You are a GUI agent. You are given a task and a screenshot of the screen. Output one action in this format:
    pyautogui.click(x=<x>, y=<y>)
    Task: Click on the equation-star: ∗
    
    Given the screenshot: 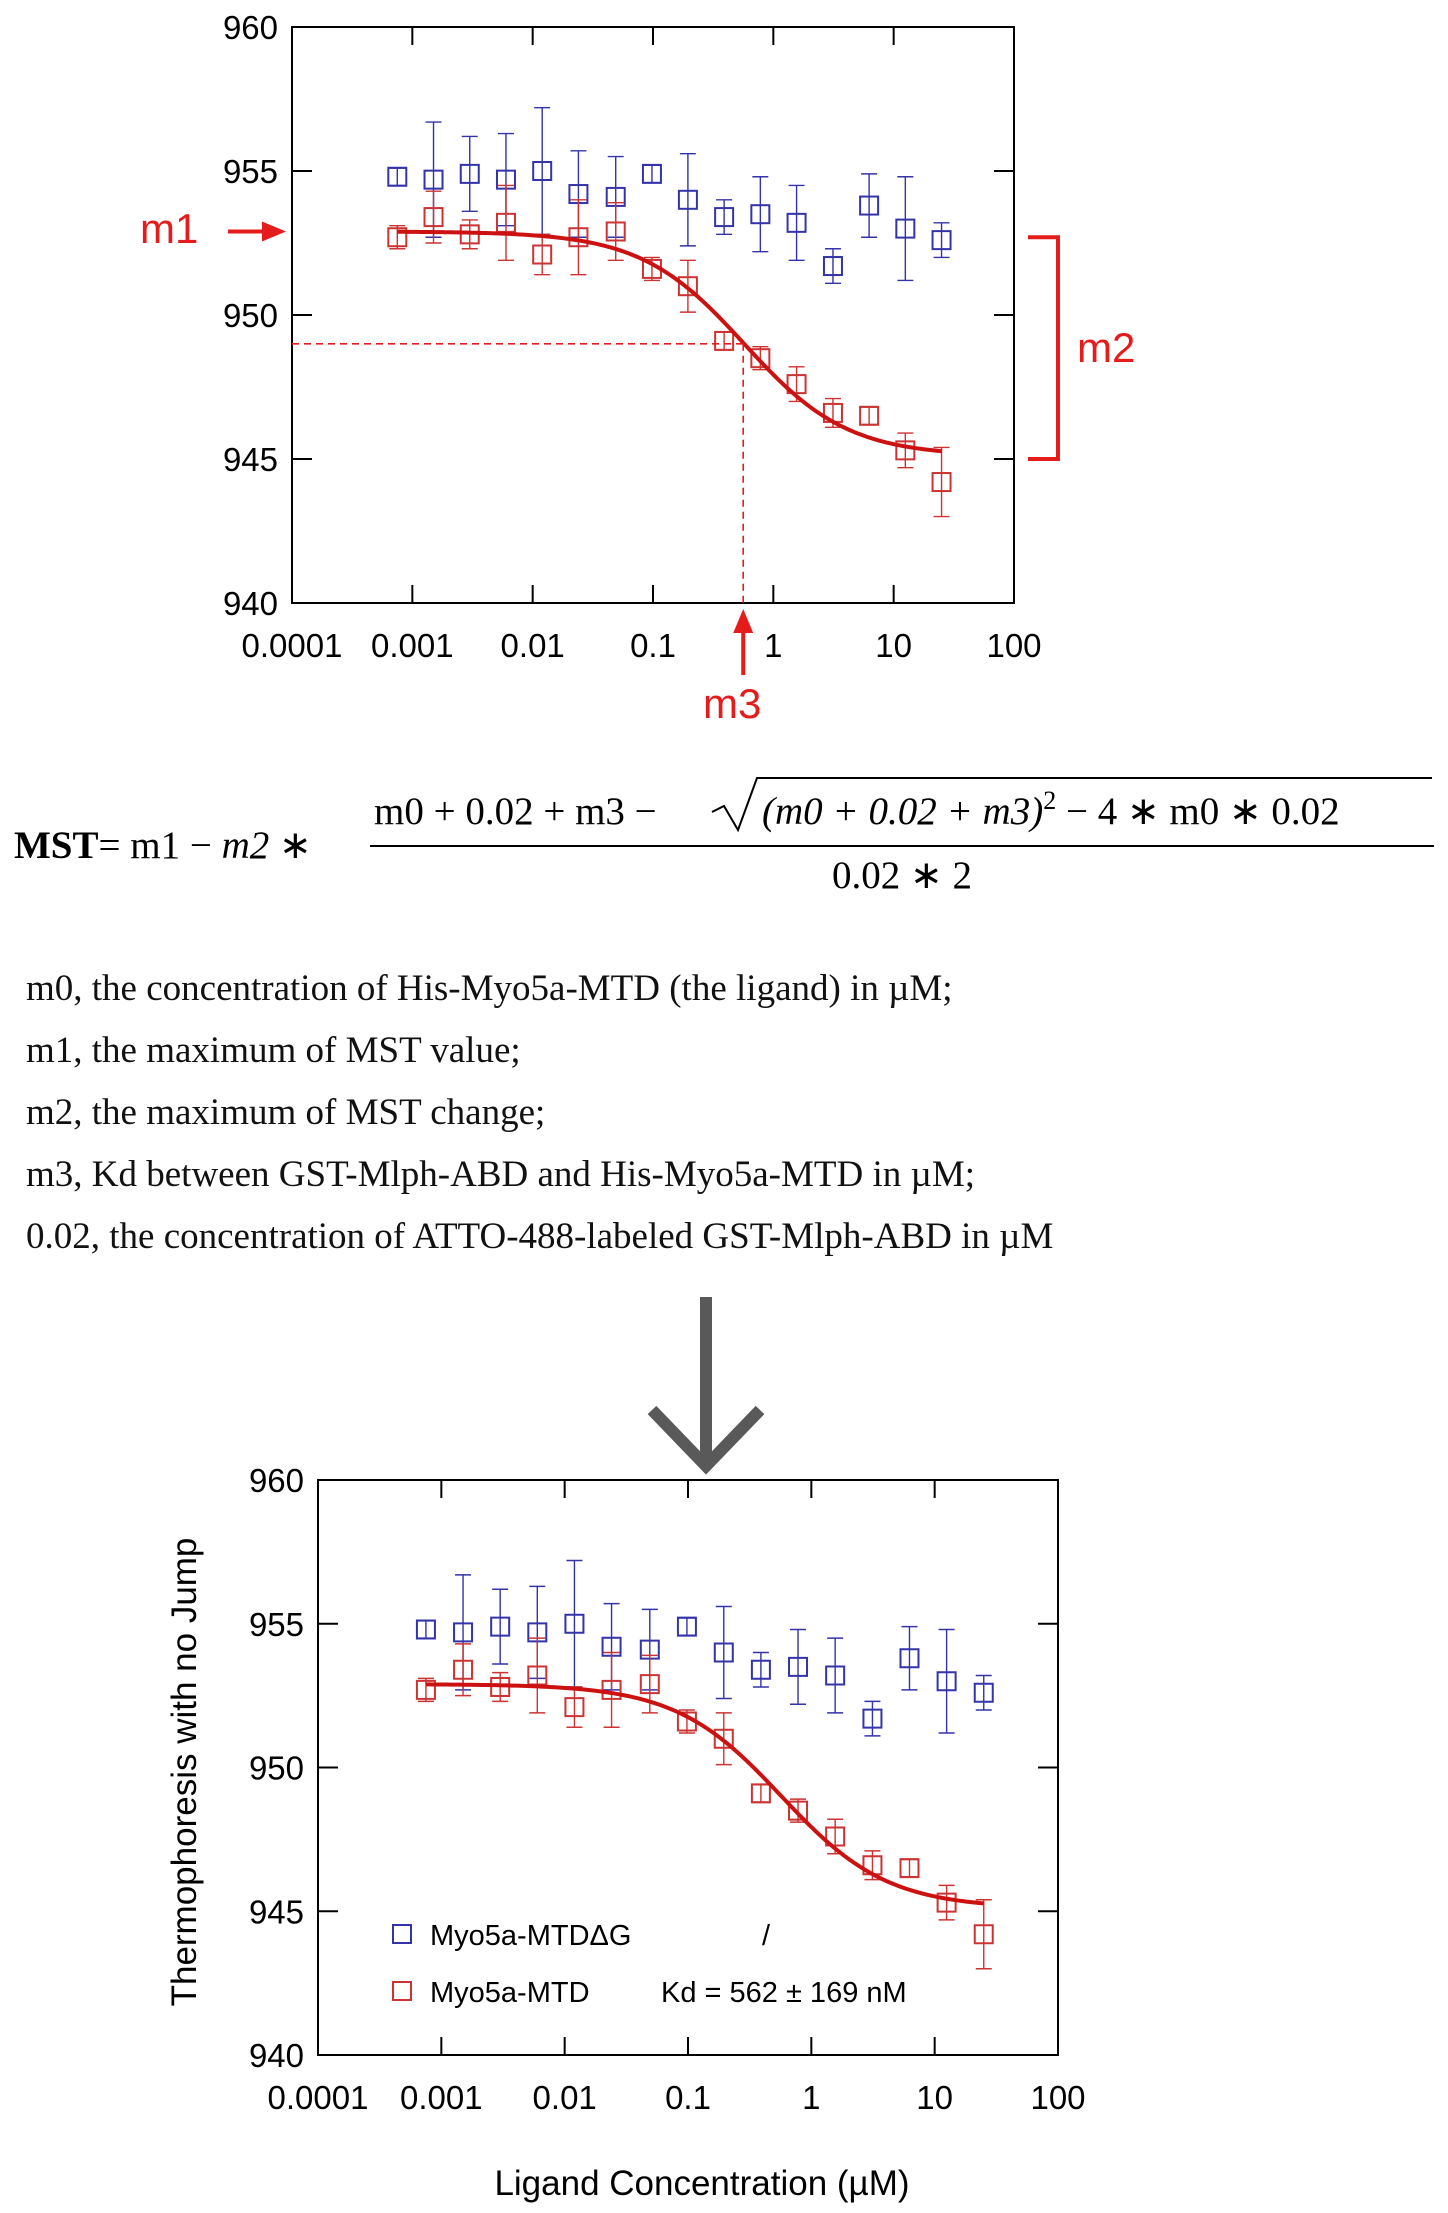 What is the action you would take?
    pyautogui.click(x=290, y=845)
    